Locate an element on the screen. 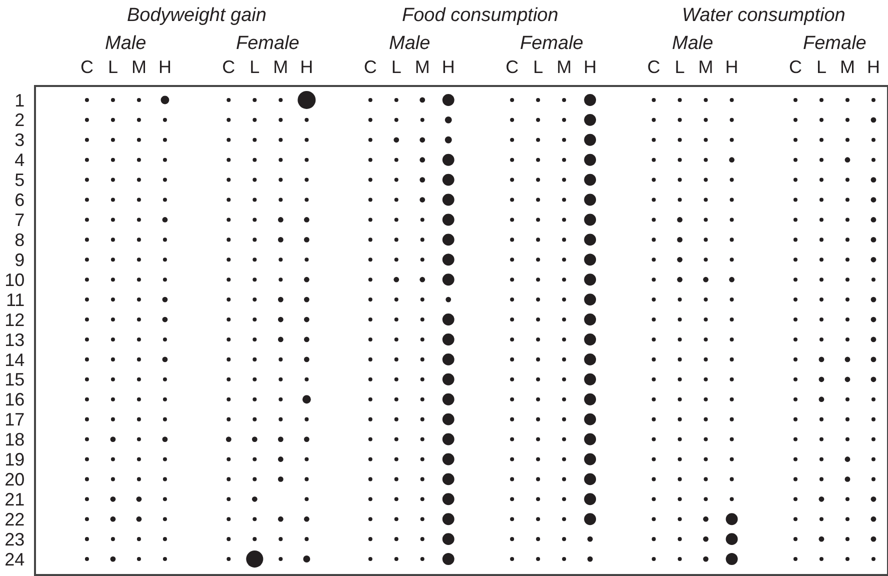 This screenshot has height=576, width=888. y-tick-label: 23 is located at coordinates (14, 539).